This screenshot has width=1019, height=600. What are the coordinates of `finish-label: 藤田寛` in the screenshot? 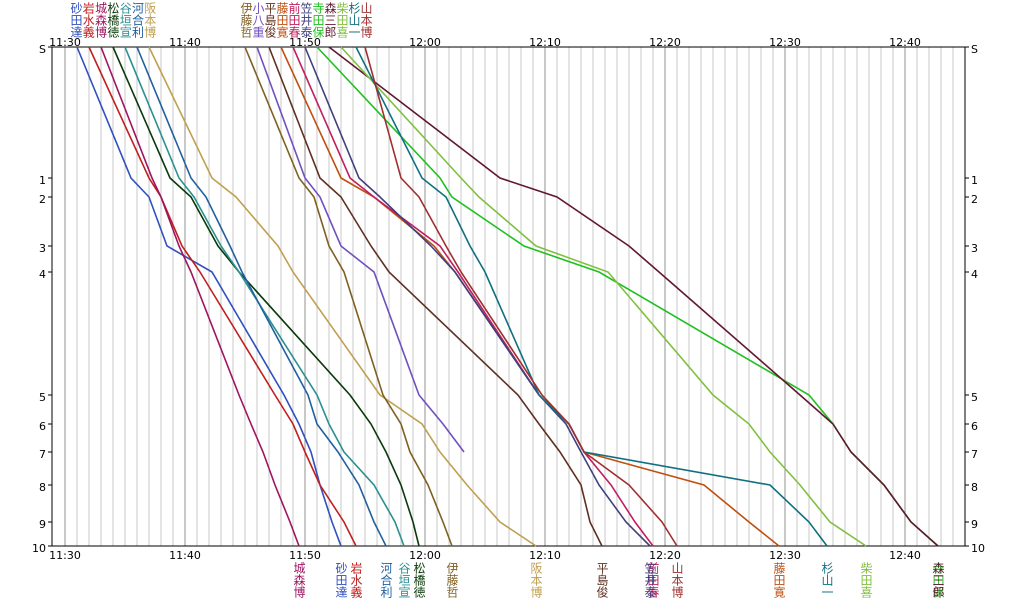 It's located at (779, 580).